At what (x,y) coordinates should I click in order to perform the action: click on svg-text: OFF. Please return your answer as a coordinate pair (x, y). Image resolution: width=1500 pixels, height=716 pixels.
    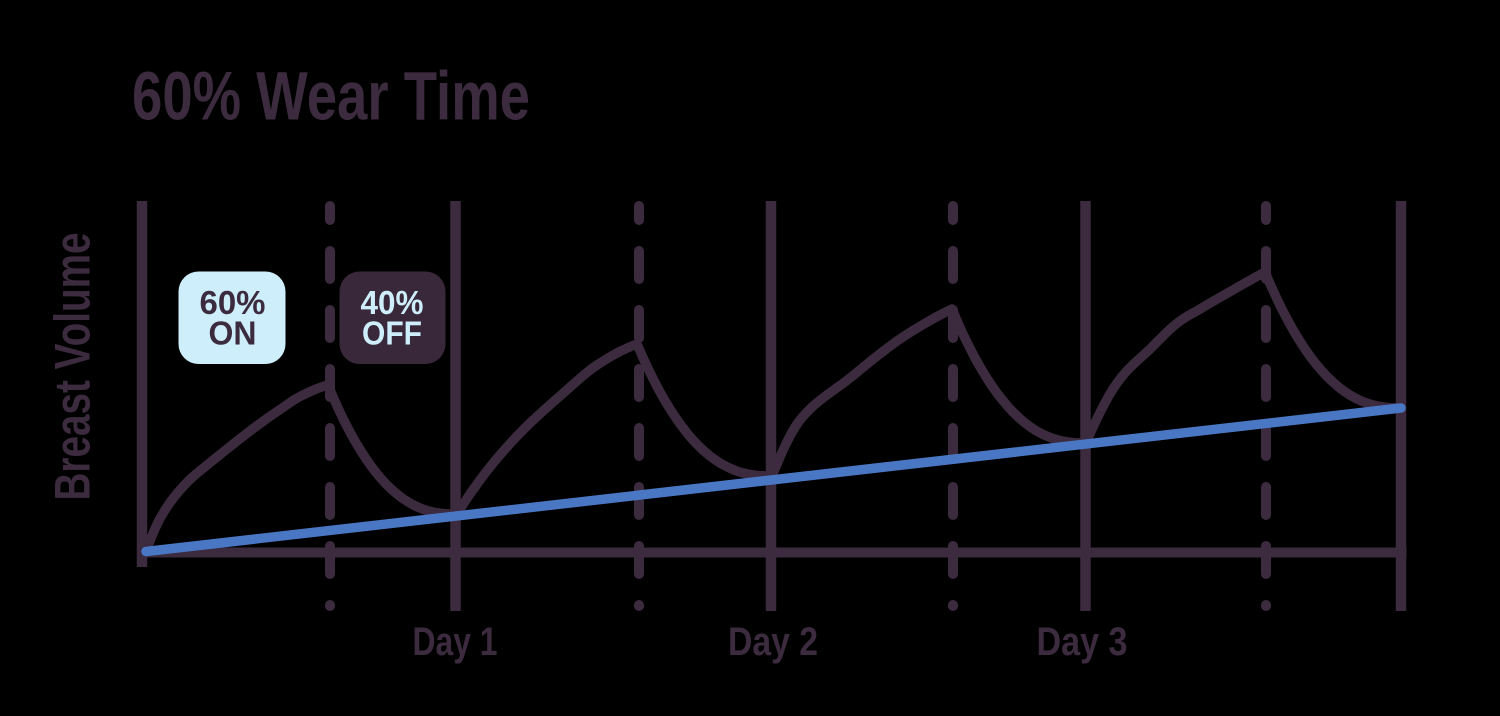
    Looking at the image, I should click on (392, 333).